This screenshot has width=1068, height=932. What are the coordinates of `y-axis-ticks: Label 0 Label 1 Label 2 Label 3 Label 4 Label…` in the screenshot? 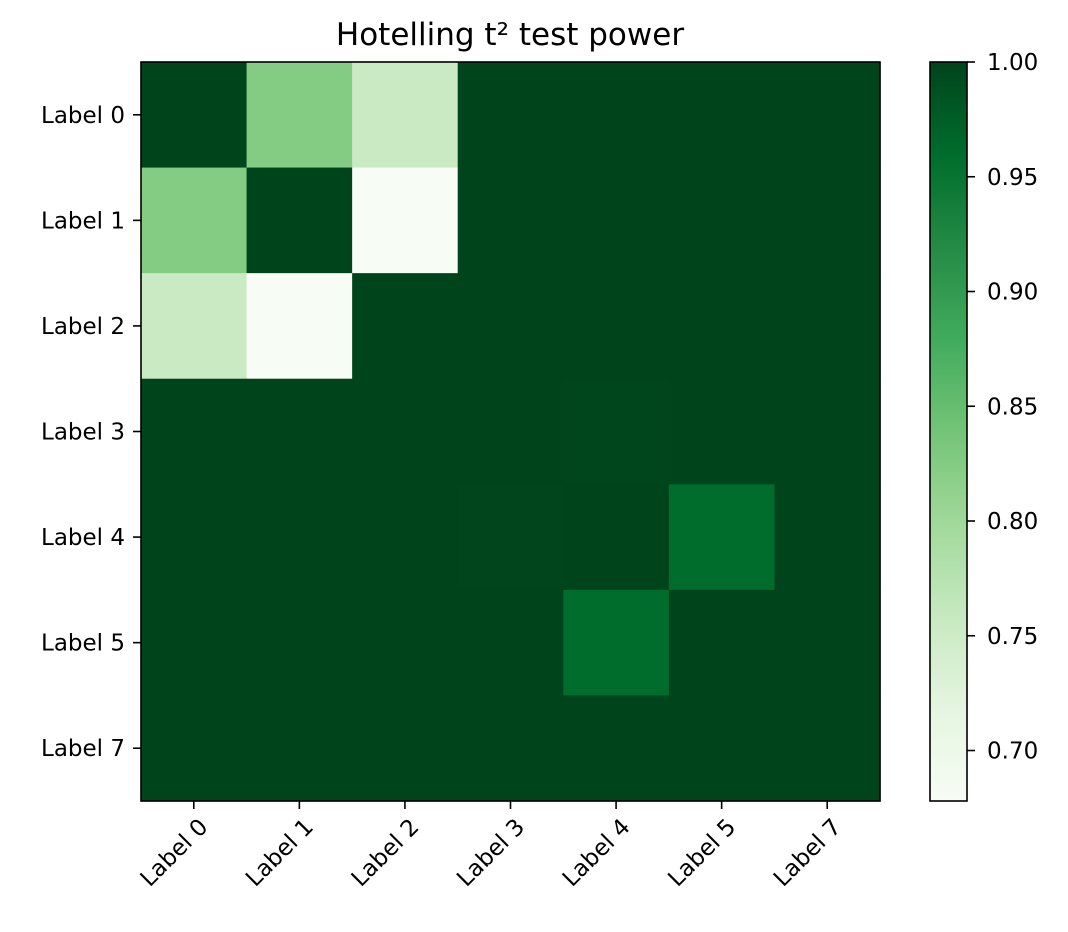 It's located at (91, 432).